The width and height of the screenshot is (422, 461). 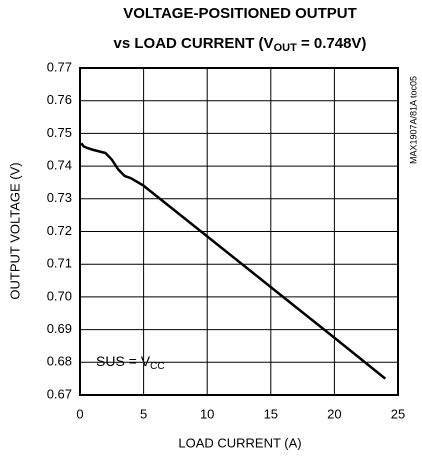 What do you see at coordinates (240, 13) in the screenshot?
I see `chart-title: VOLTAGE-POSITIONED OUTPUT` at bounding box center [240, 13].